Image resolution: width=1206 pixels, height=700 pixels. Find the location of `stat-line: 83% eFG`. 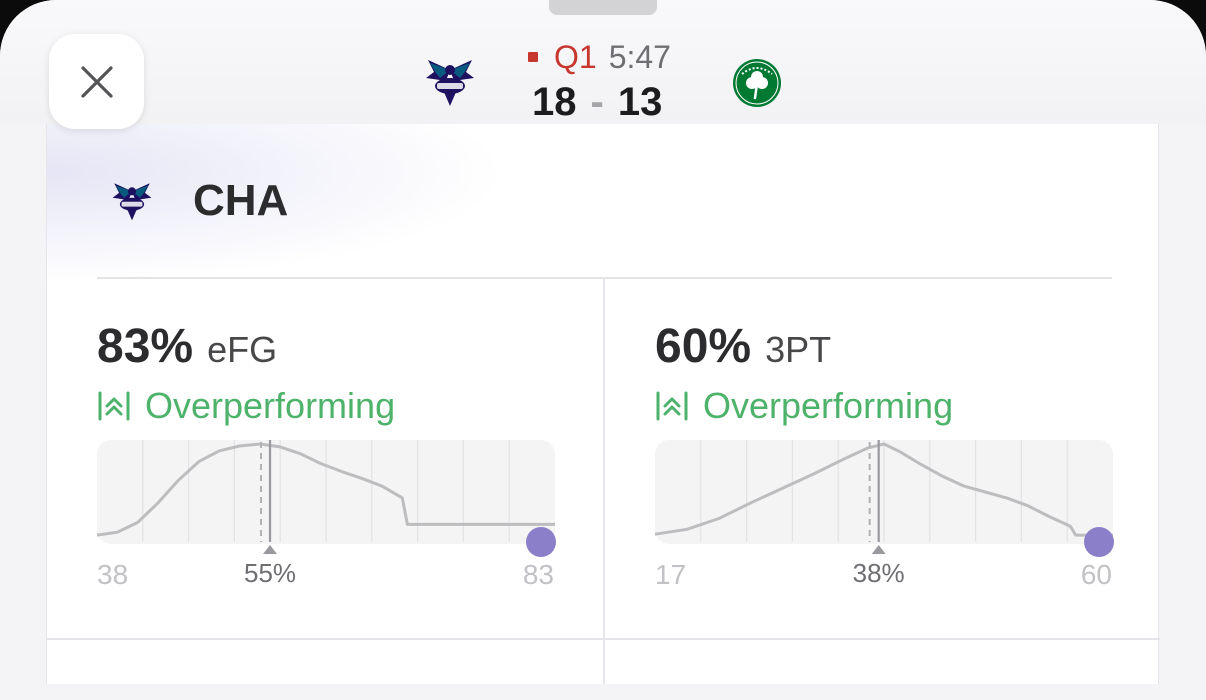

stat-line: 83% eFG is located at coordinates (187, 346).